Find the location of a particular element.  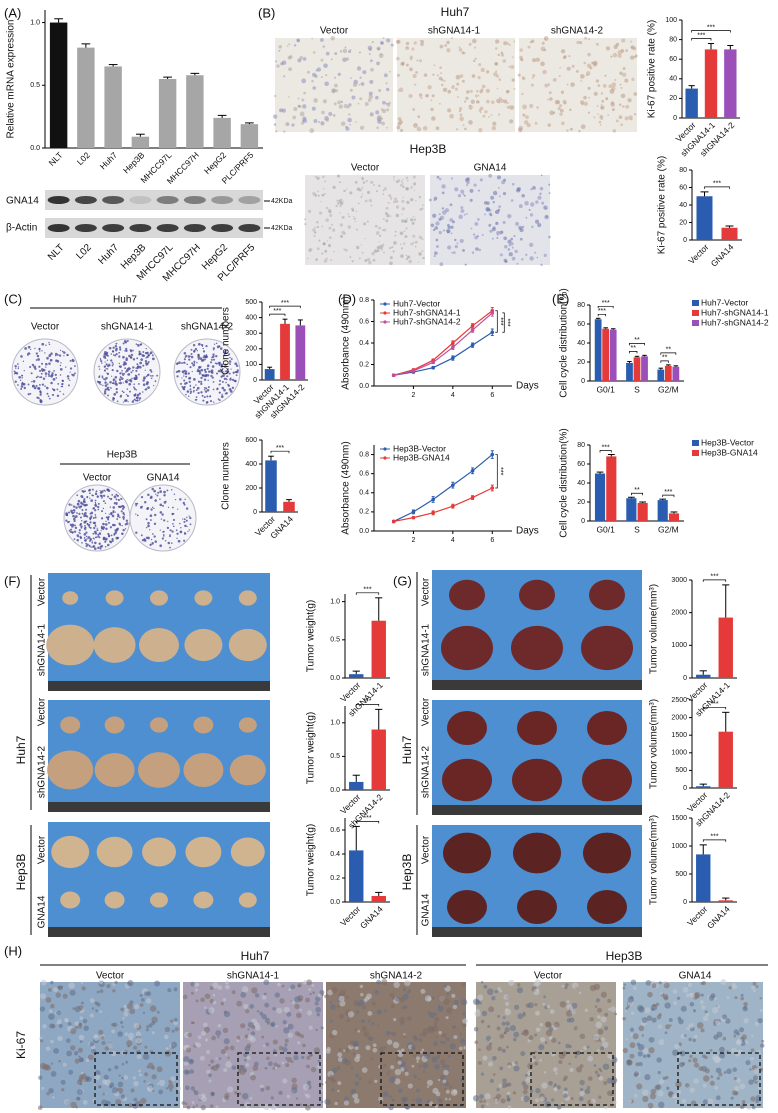

tumor is located at coordinates (159, 645).